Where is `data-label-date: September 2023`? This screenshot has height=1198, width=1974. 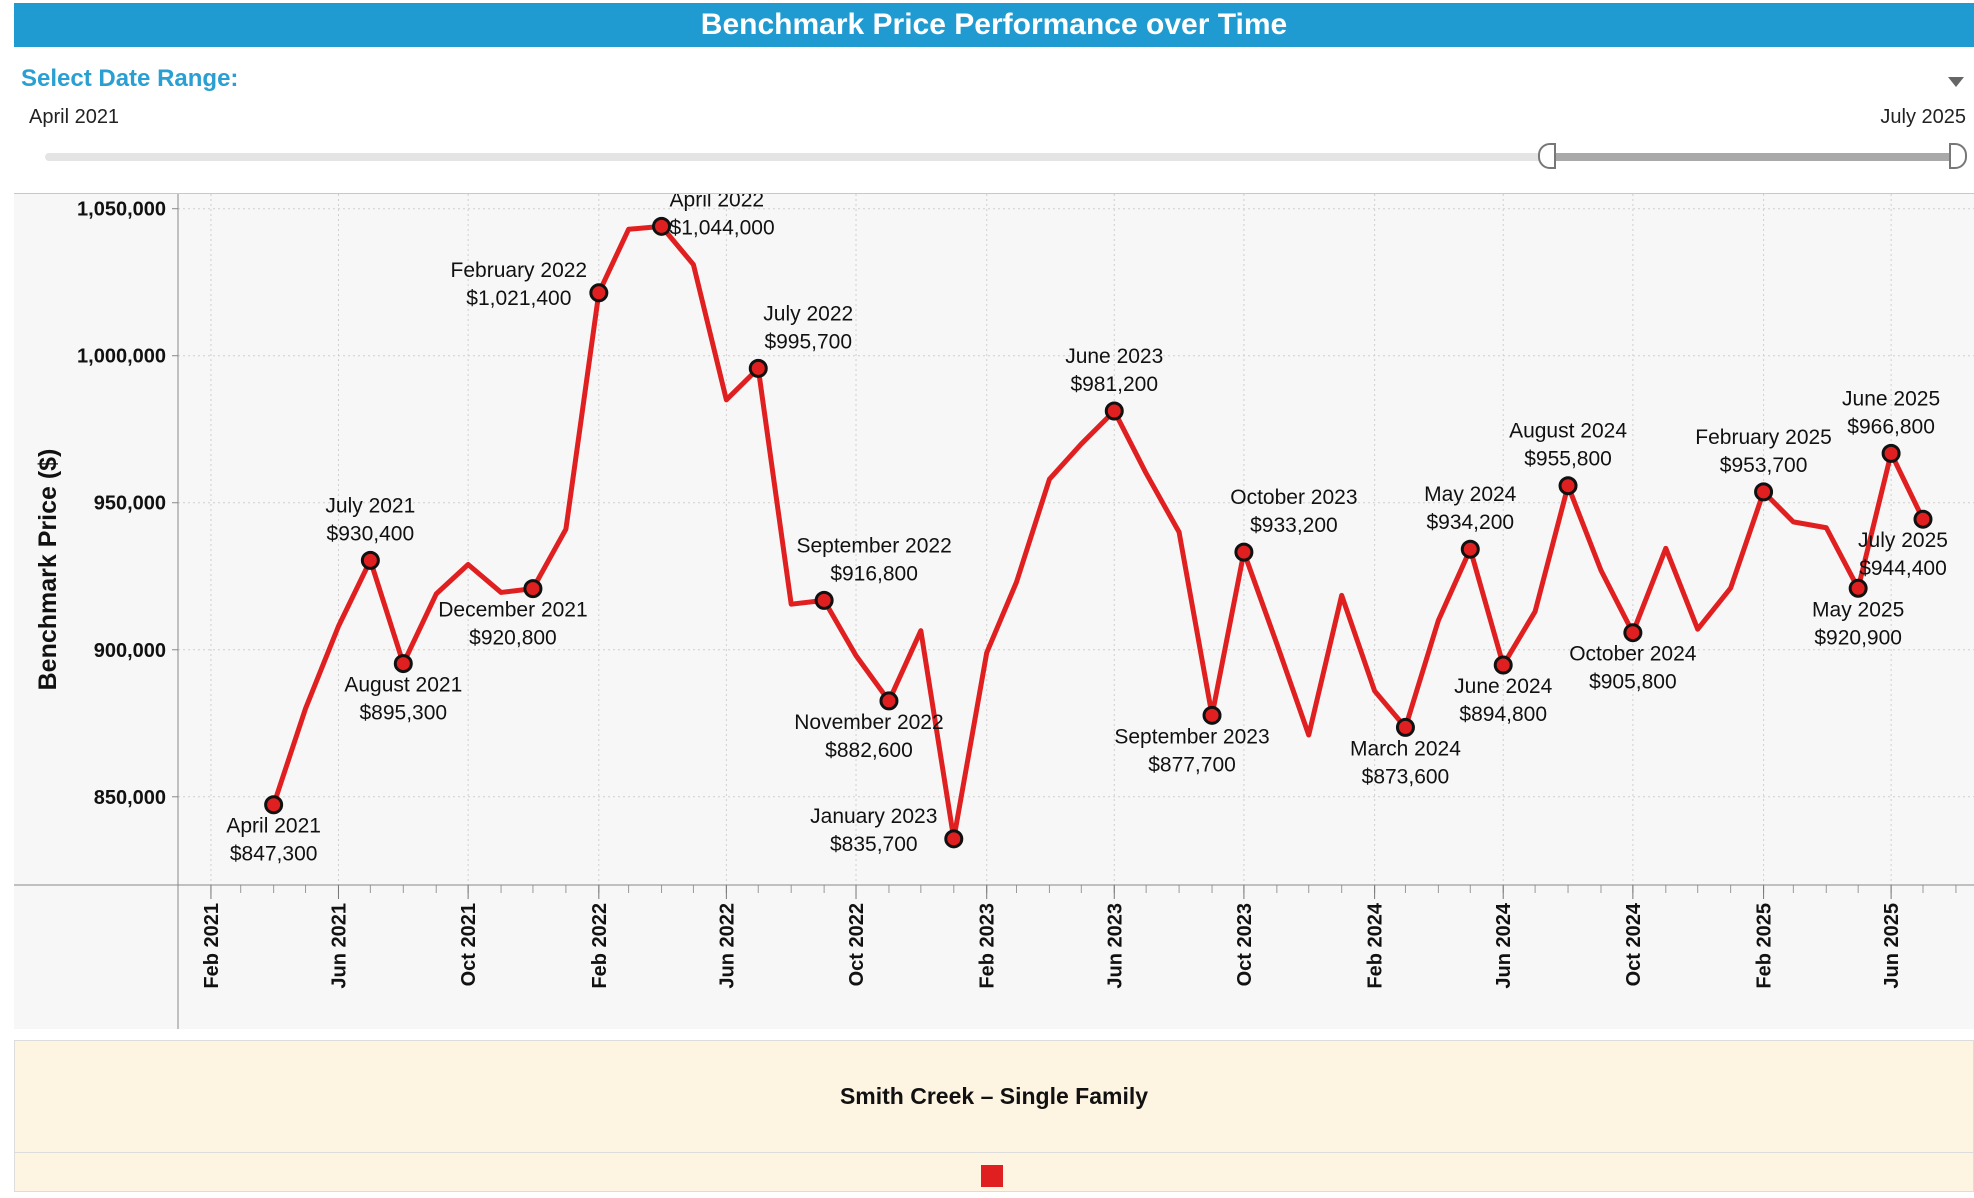 data-label-date: September 2023 is located at coordinates (1191, 736).